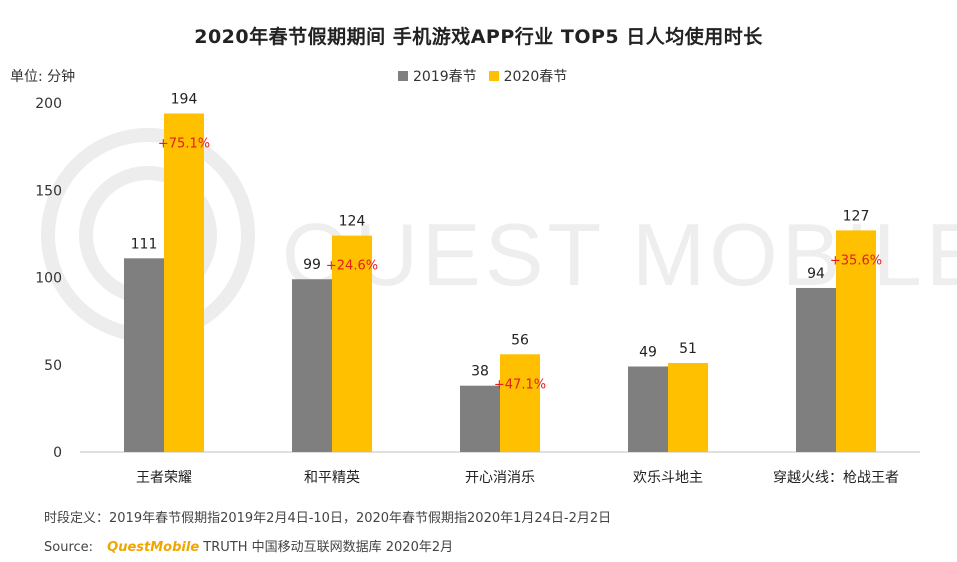 Image resolution: width=957 pixels, height=562 pixels. What do you see at coordinates (332, 477) in the screenshot?
I see `x-category-label: 和平精英` at bounding box center [332, 477].